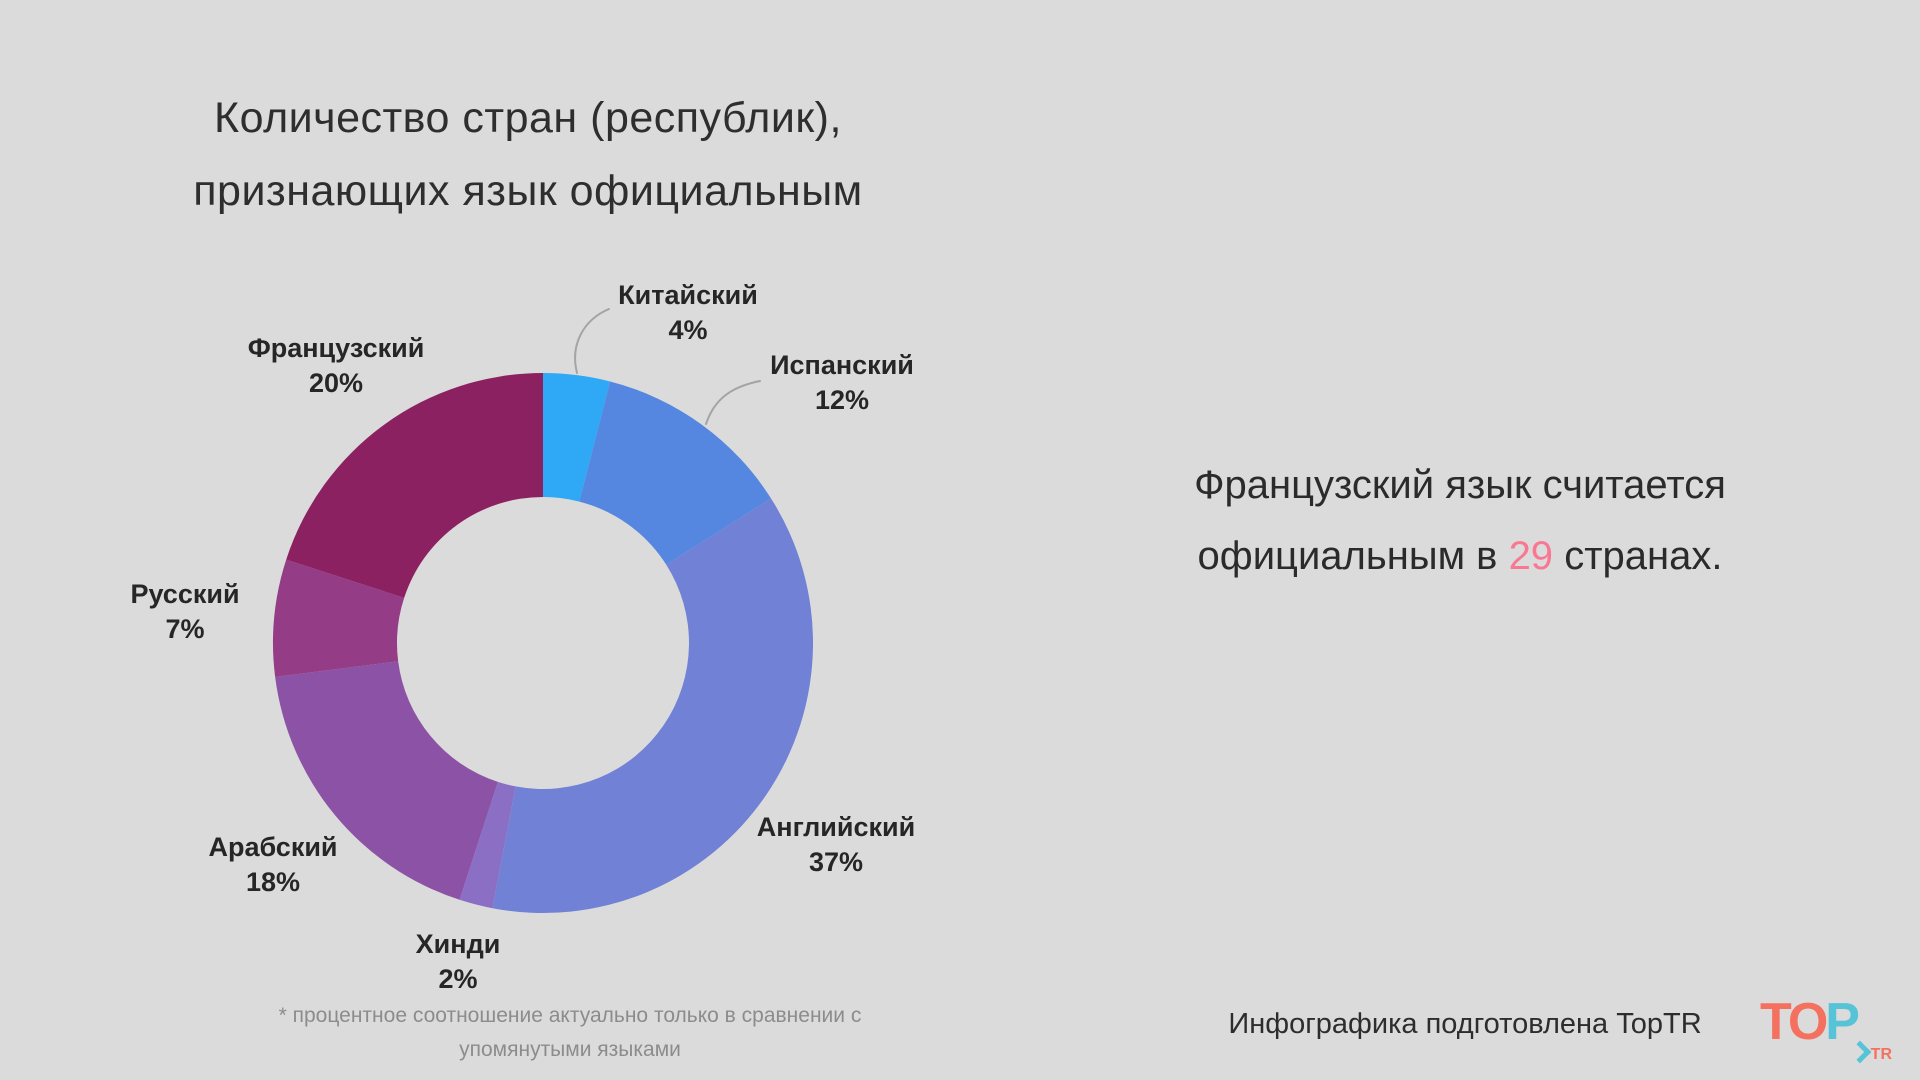 The image size is (1920, 1080). I want to click on slice-label-spanish: Испанский 12%, so click(842, 383).